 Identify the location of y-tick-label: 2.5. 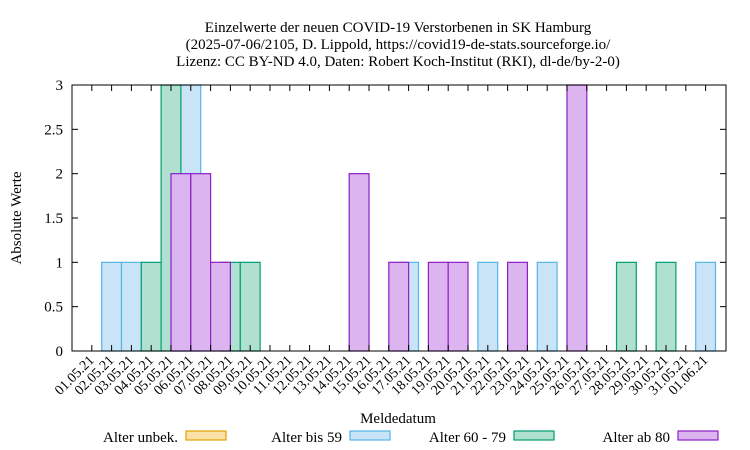
(53, 130).